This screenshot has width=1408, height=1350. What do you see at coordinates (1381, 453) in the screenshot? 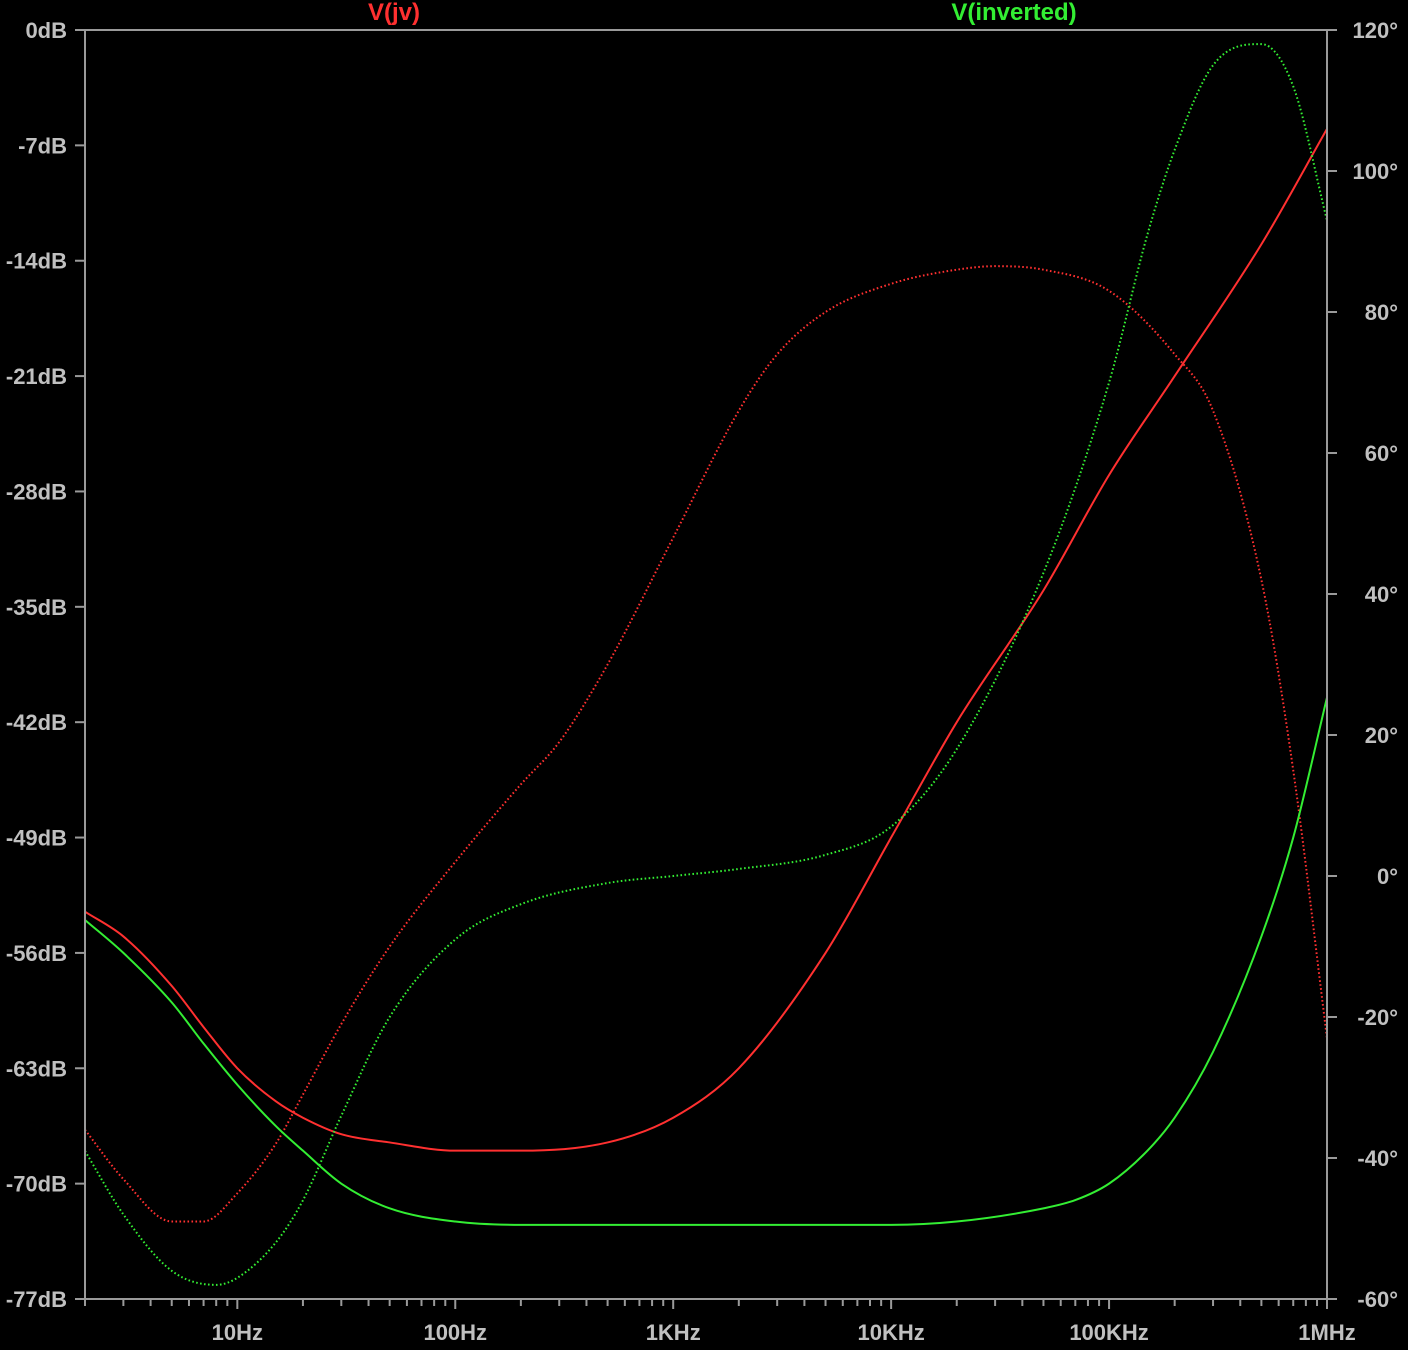
I see `y-right-tick-label: 60°` at bounding box center [1381, 453].